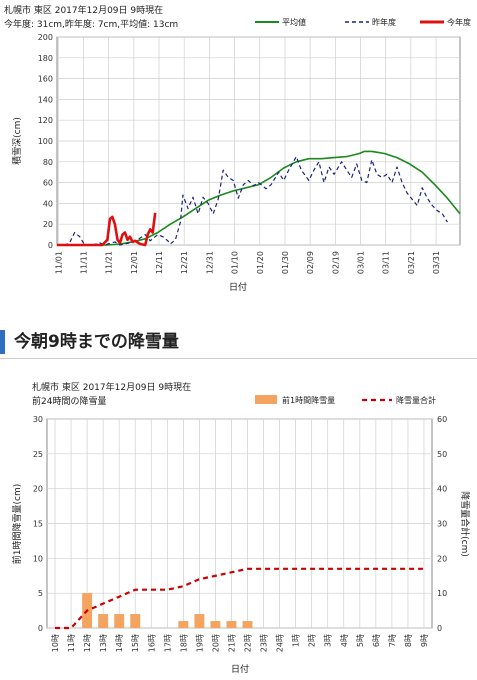  I want to click on chart2-x-tick-label: 11時, so click(71, 643).